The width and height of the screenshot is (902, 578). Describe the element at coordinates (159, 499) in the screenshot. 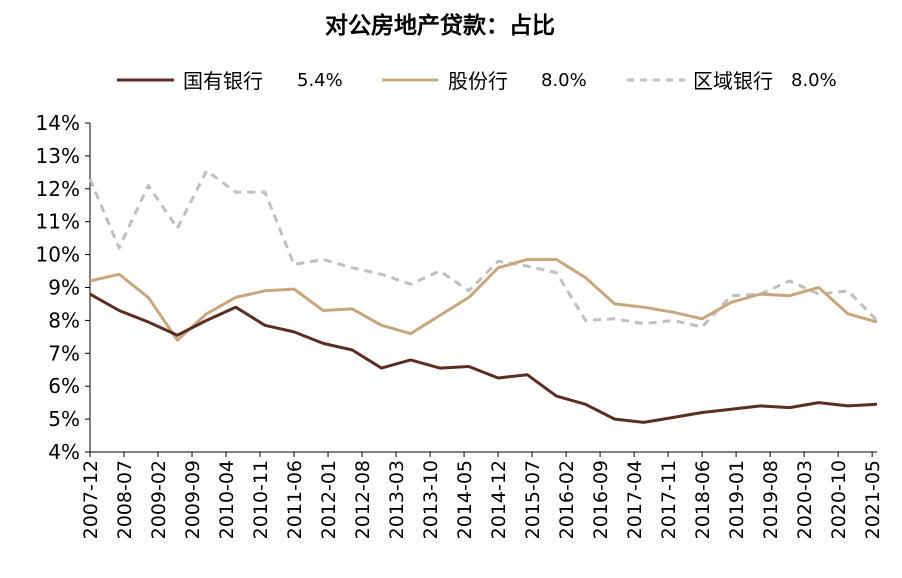

I see `x-tick-label: 2009-02` at that location.